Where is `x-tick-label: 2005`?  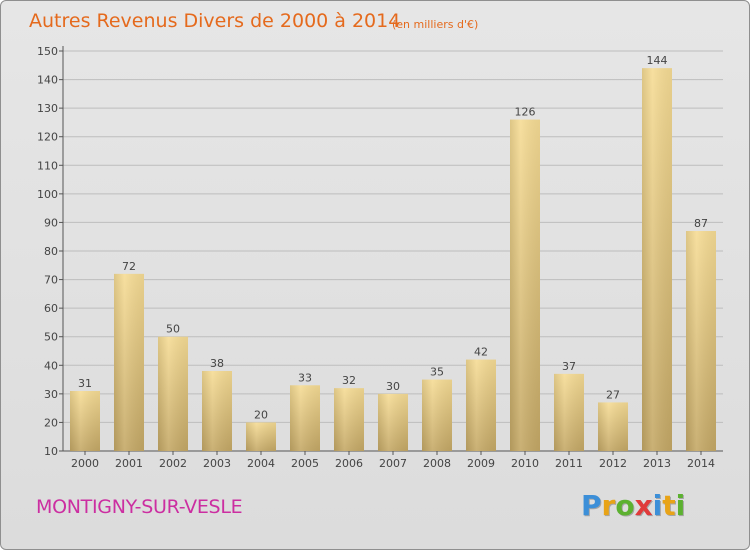 x-tick-label: 2005 is located at coordinates (305, 463).